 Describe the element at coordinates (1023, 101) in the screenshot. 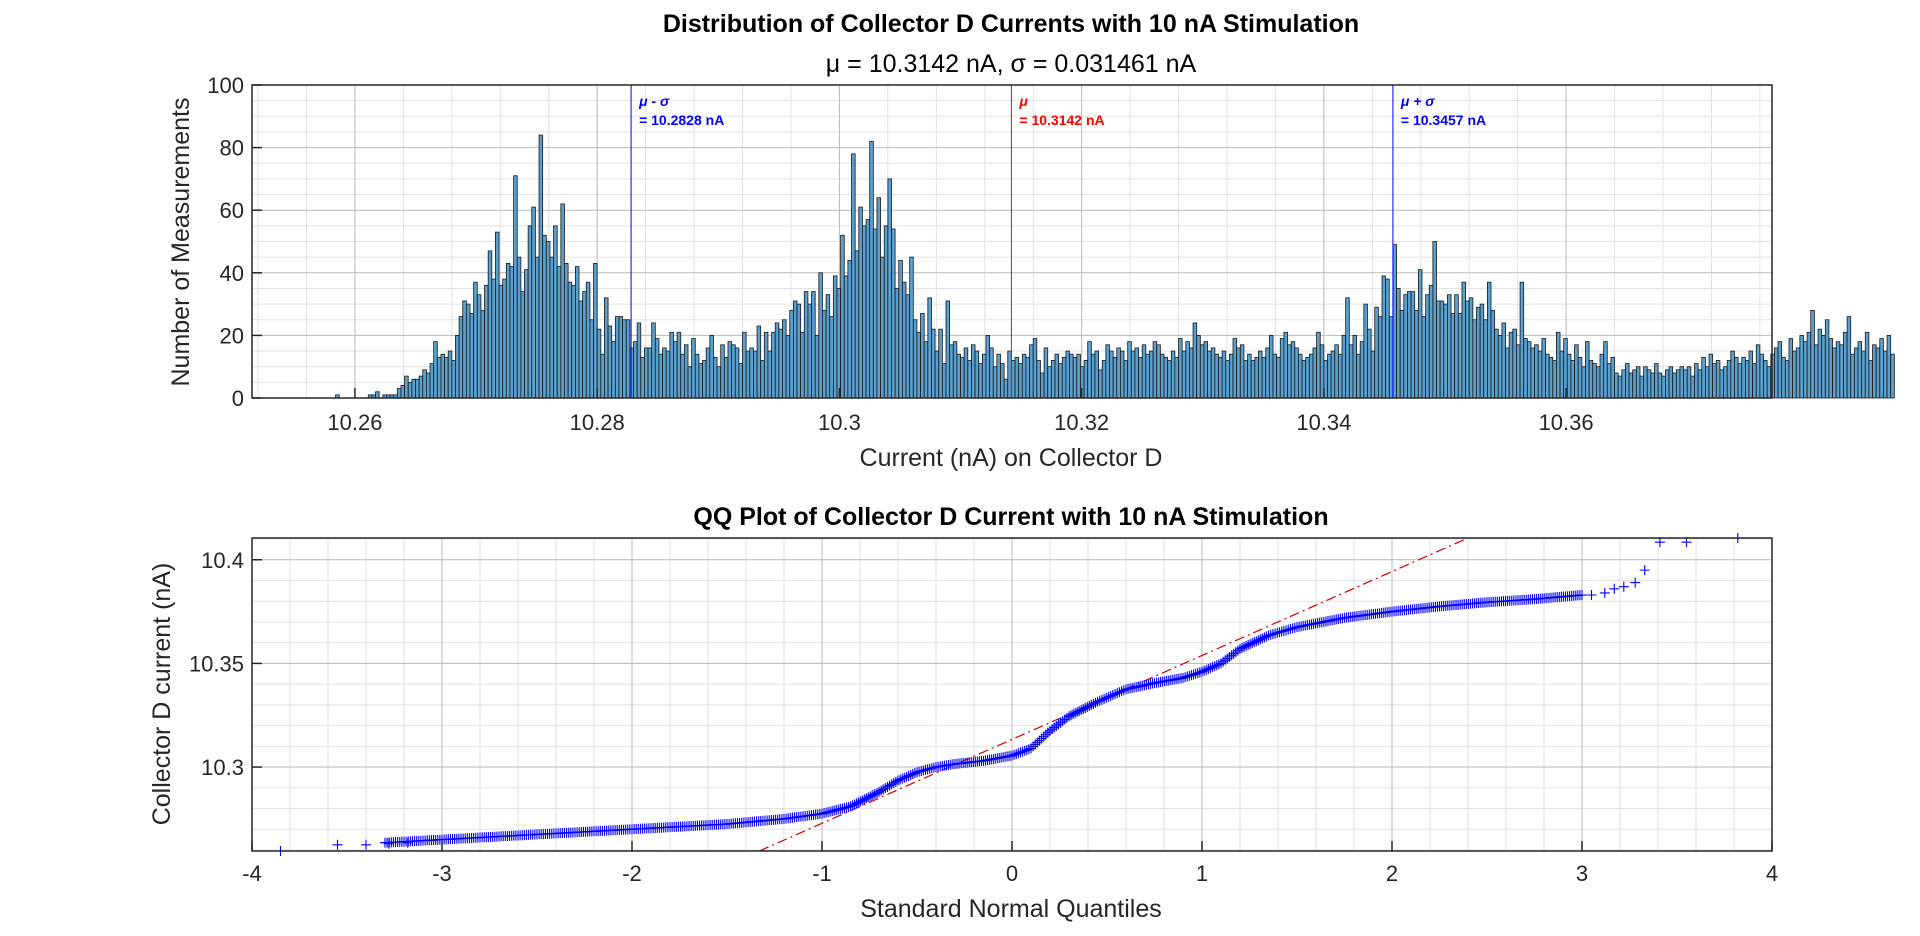

I see `annotation-label-symbol: μ` at that location.